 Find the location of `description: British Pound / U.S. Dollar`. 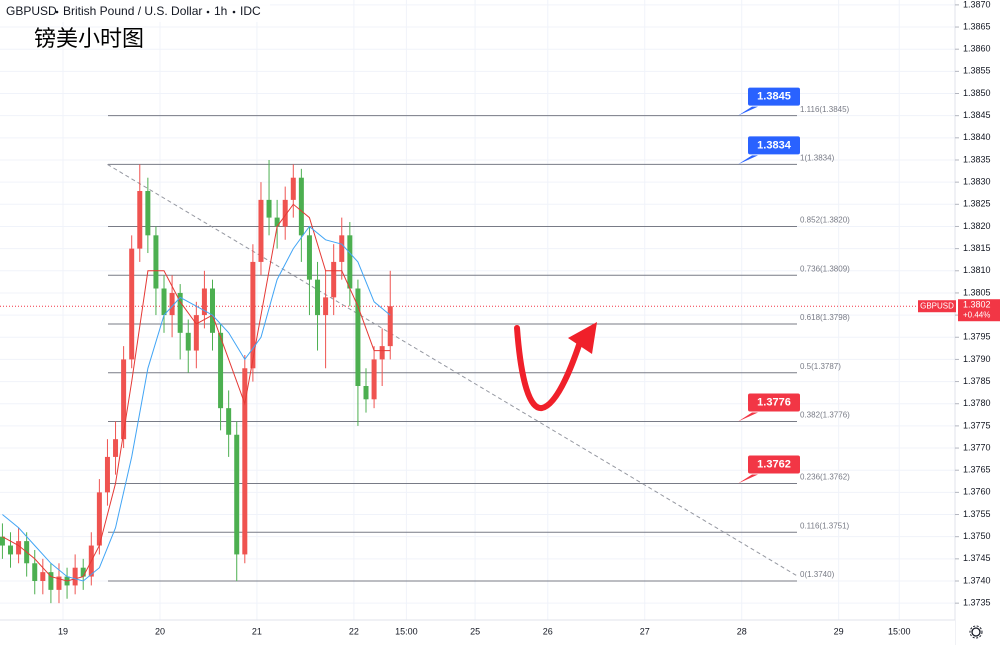

description: British Pound / U.S. Dollar is located at coordinates (132, 11).